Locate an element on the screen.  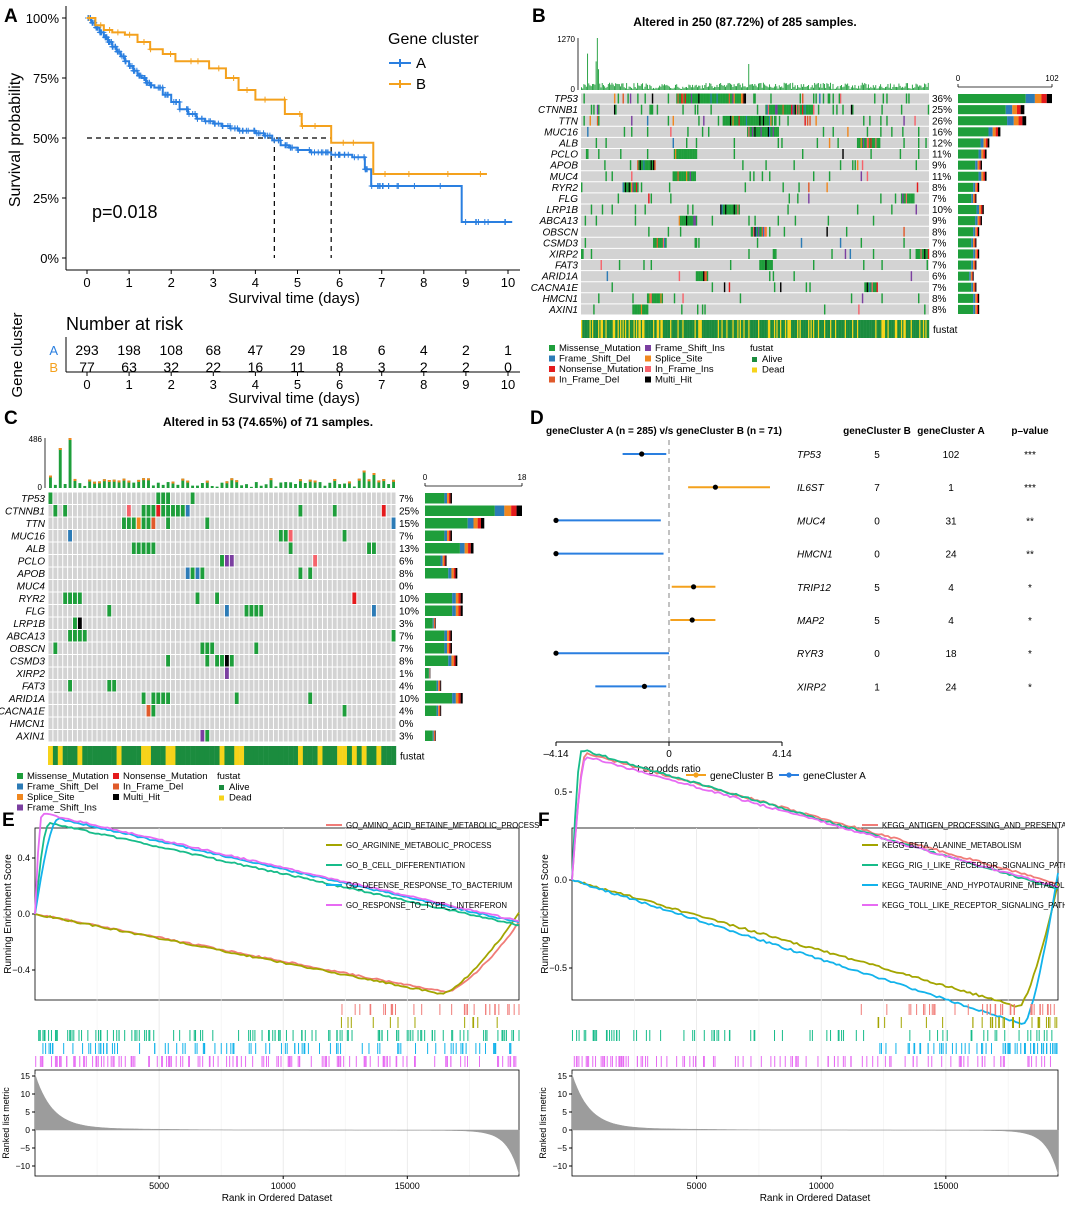
forest-gene-label: MUC4 is located at coordinates (811, 521).